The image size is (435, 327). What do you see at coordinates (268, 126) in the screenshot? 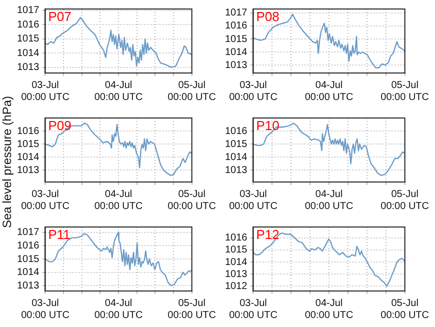
I see `chart-title: P10` at bounding box center [268, 126].